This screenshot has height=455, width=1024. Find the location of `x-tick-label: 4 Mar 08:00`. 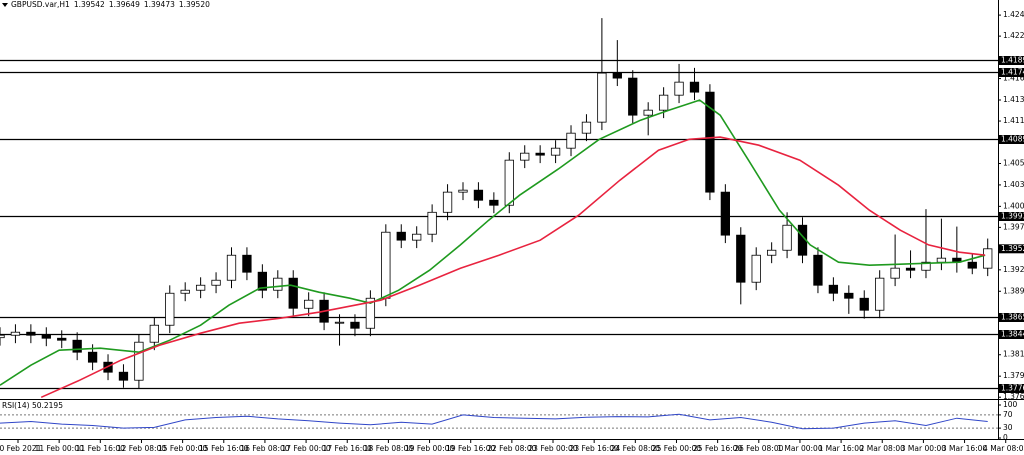

x-tick-label: 4 Mar 08:00 is located at coordinates (1003, 448).